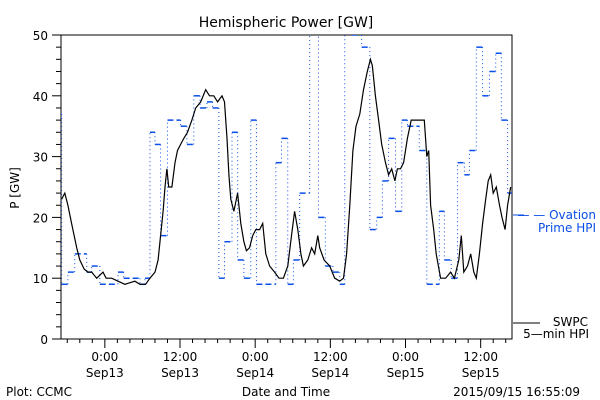  I want to click on y-tick-label: 30, so click(40, 158).